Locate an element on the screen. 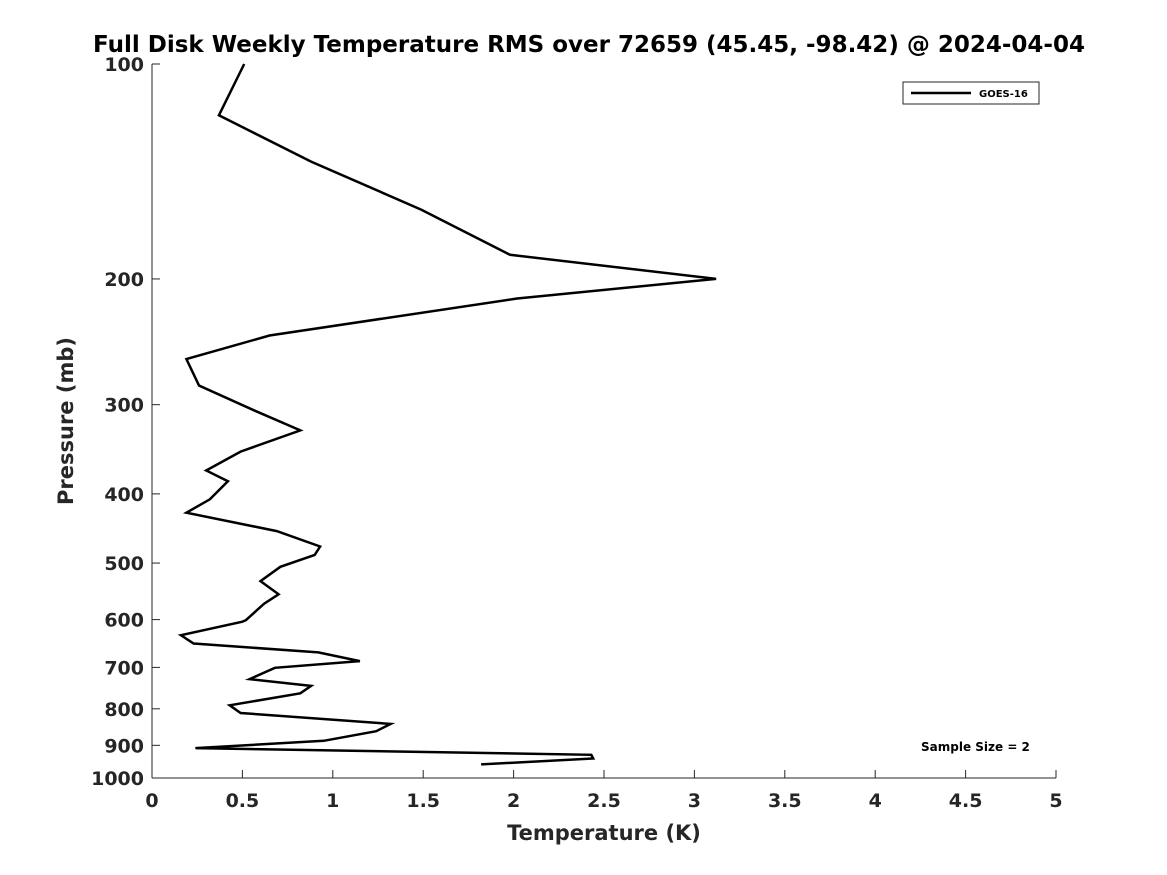  x-tick-label: 0.5 is located at coordinates (243, 801).